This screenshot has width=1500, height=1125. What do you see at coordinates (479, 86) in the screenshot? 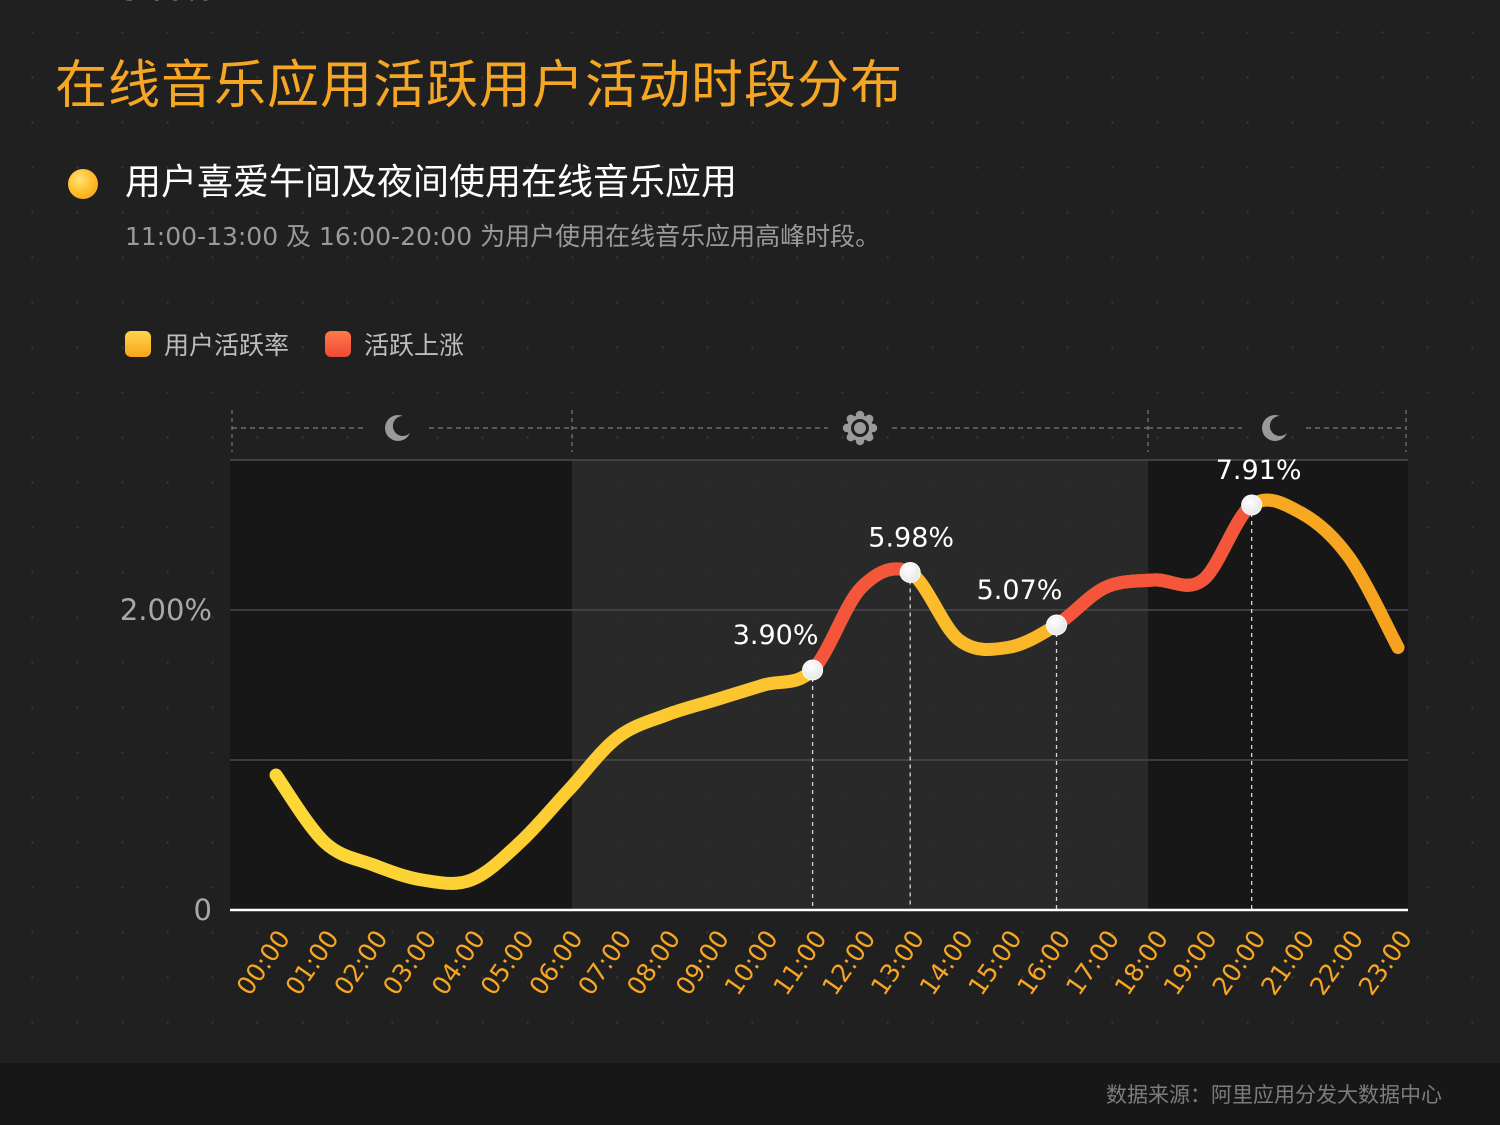
I see `page-title: 在线音乐应用活跃用户活动时段分布` at bounding box center [479, 86].